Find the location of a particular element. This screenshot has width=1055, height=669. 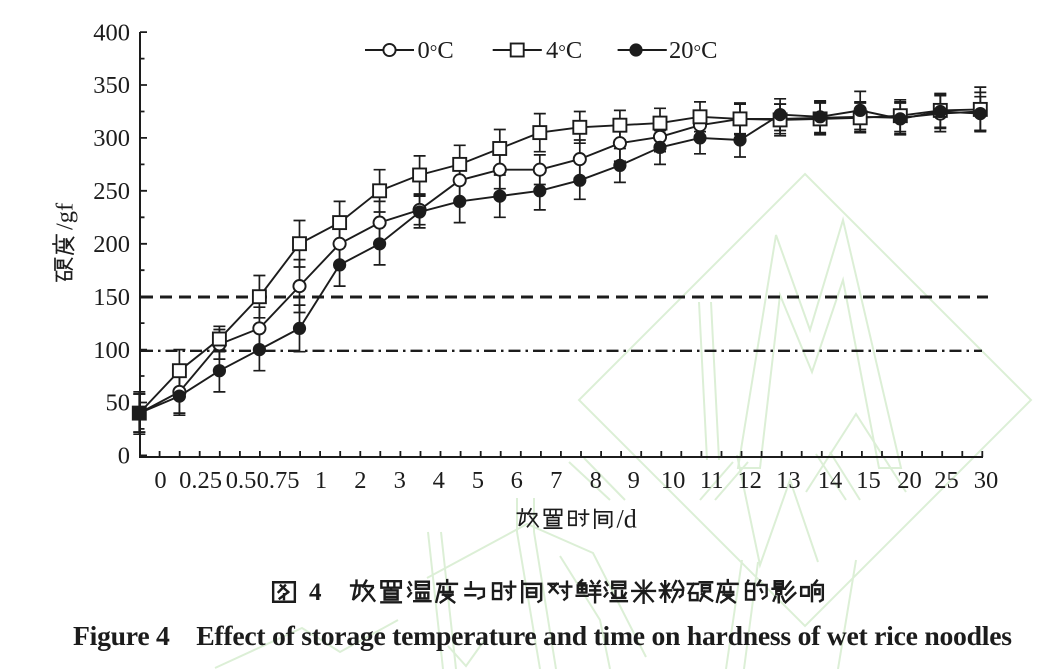

svg-text: 25 is located at coordinates (946, 480).